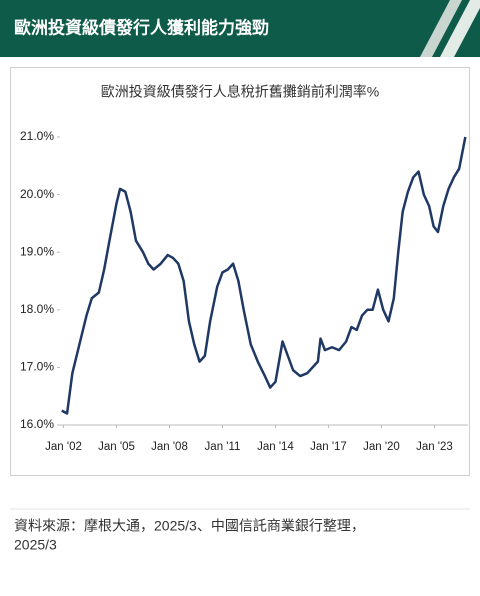 The width and height of the screenshot is (480, 596). What do you see at coordinates (240, 92) in the screenshot?
I see `chart-title: 歐洲投資級債發行人息稅折舊攤銷前利潤率%` at bounding box center [240, 92].